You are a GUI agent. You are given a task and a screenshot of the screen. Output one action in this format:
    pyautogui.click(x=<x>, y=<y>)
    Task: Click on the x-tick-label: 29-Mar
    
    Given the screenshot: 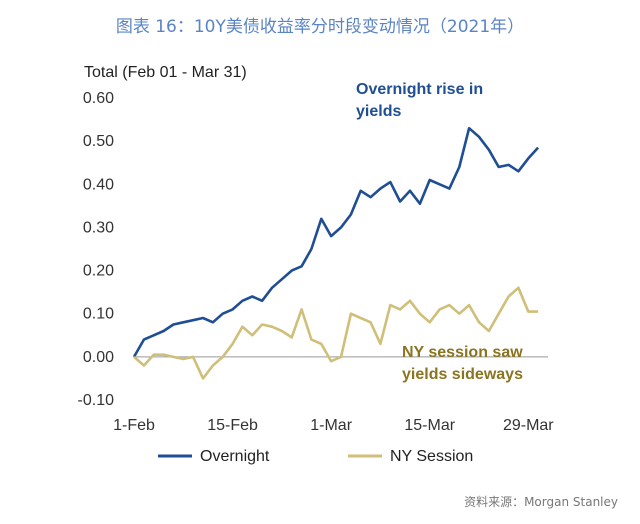 What is the action you would take?
    pyautogui.click(x=528, y=425)
    